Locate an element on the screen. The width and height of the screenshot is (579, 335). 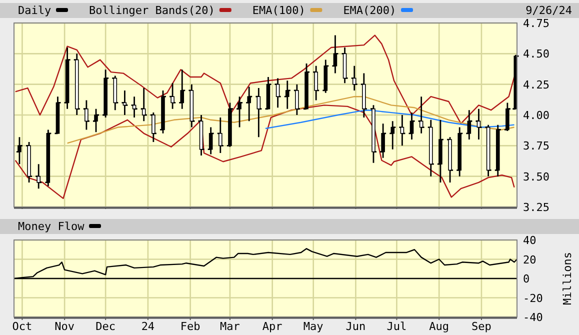
x-tick-label: Jun is located at coordinates (356, 326).